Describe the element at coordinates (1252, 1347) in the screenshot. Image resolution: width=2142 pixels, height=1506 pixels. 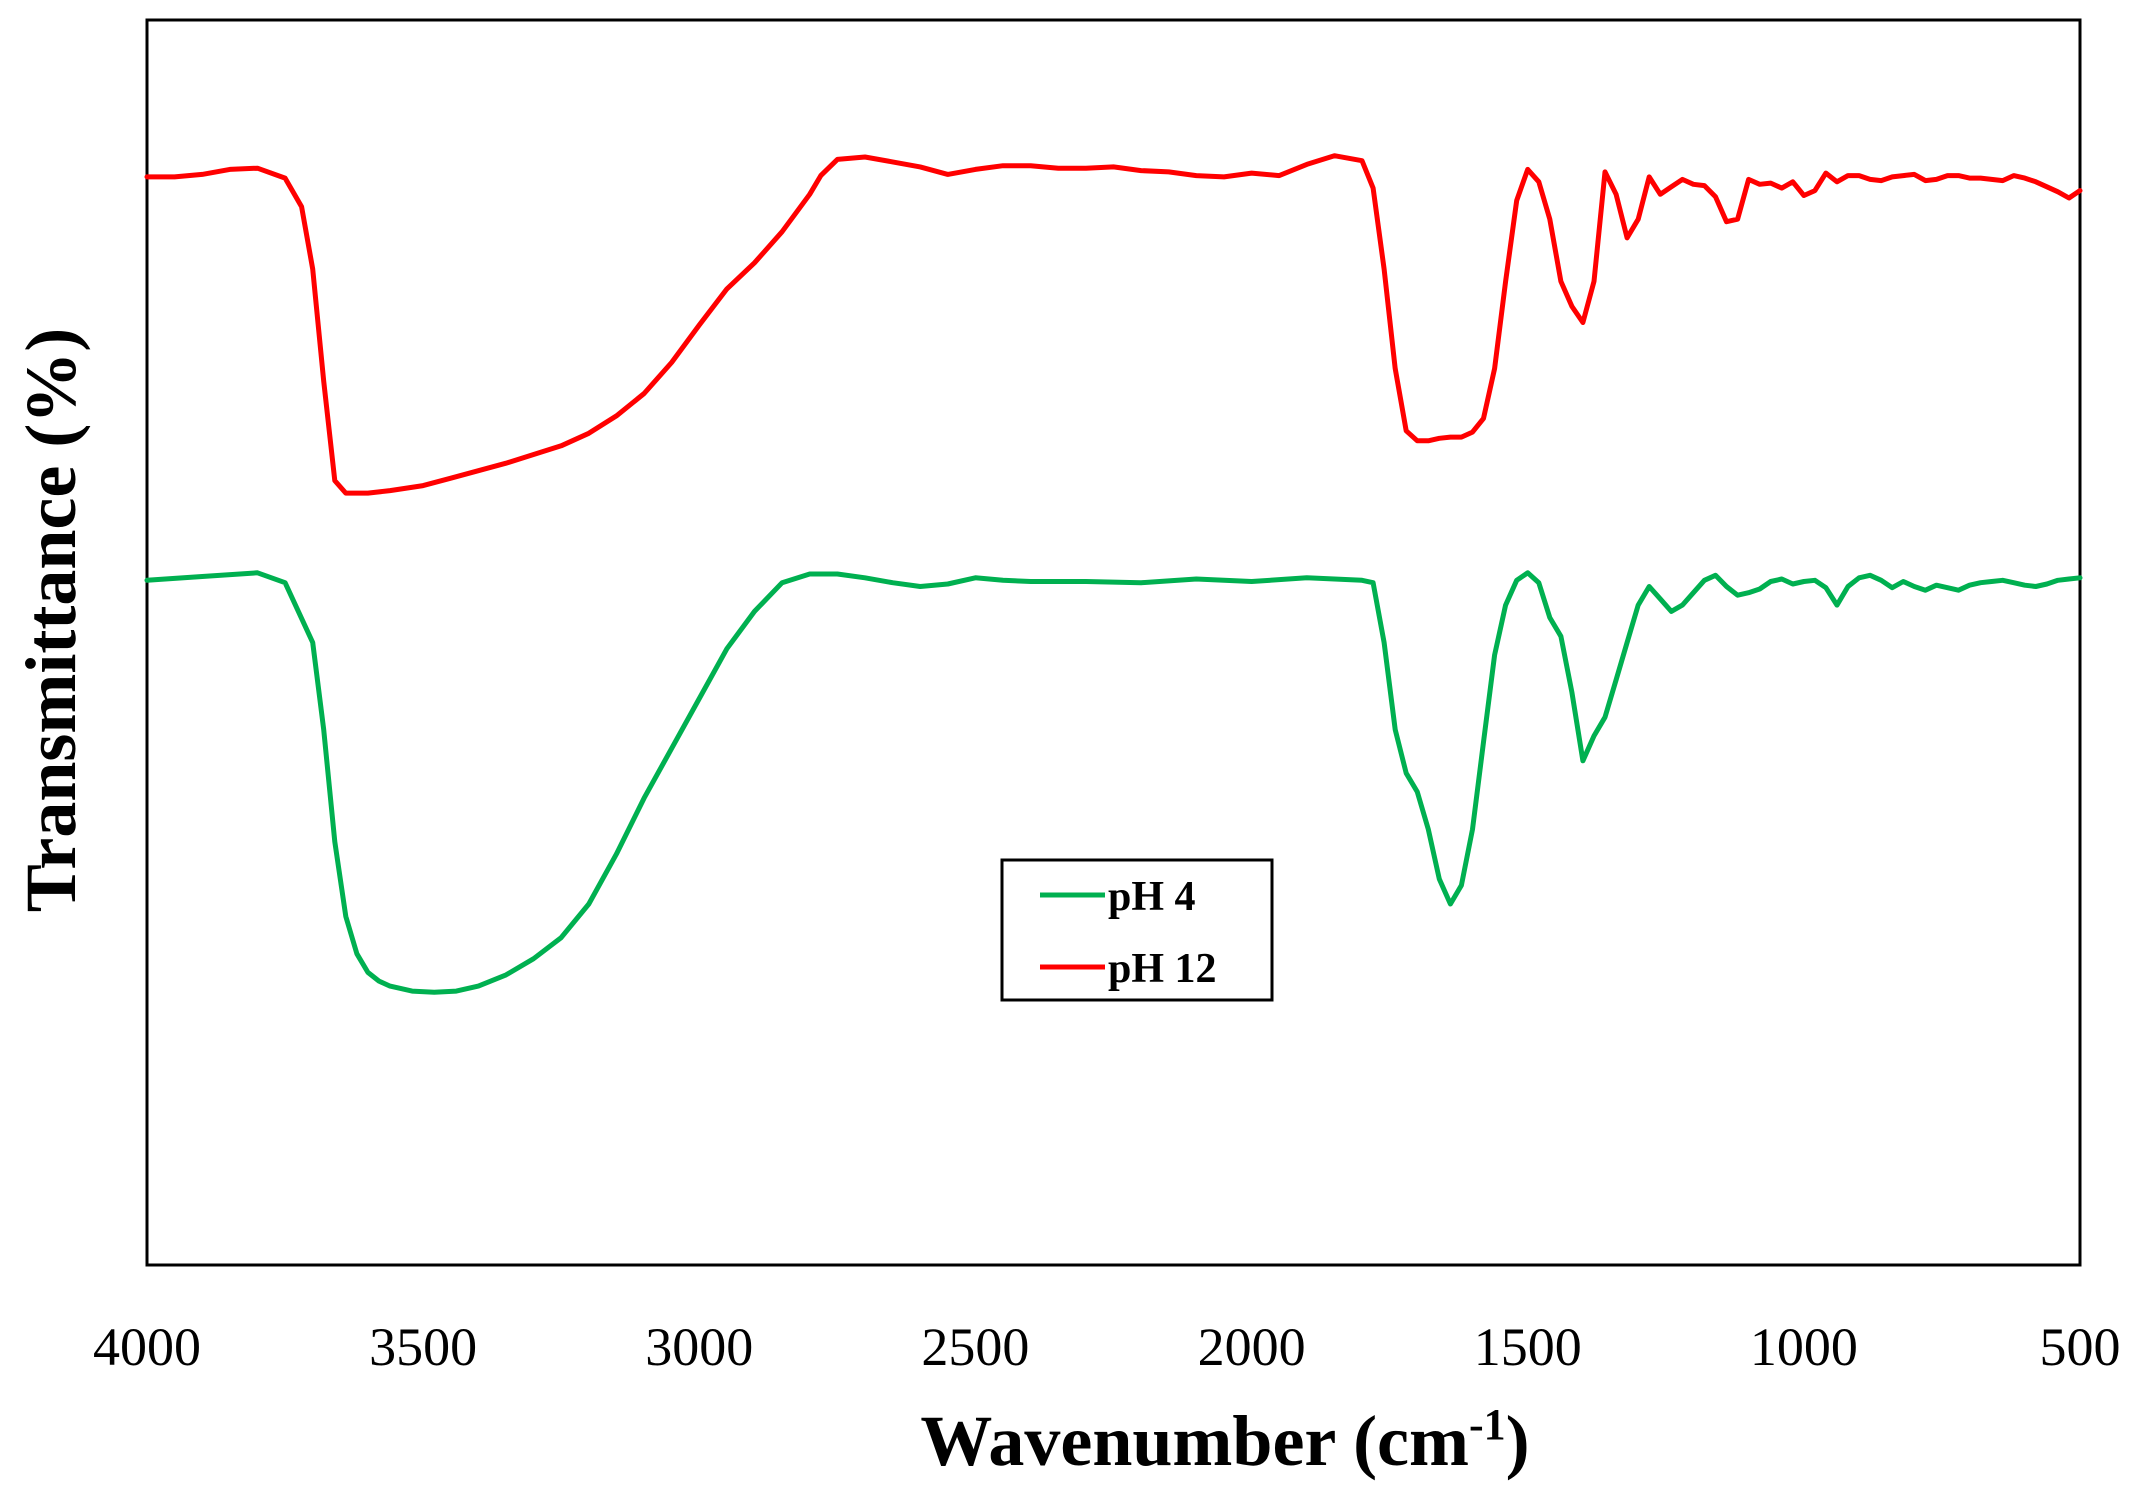
I see `x-tick-label-2000: 2000` at that location.